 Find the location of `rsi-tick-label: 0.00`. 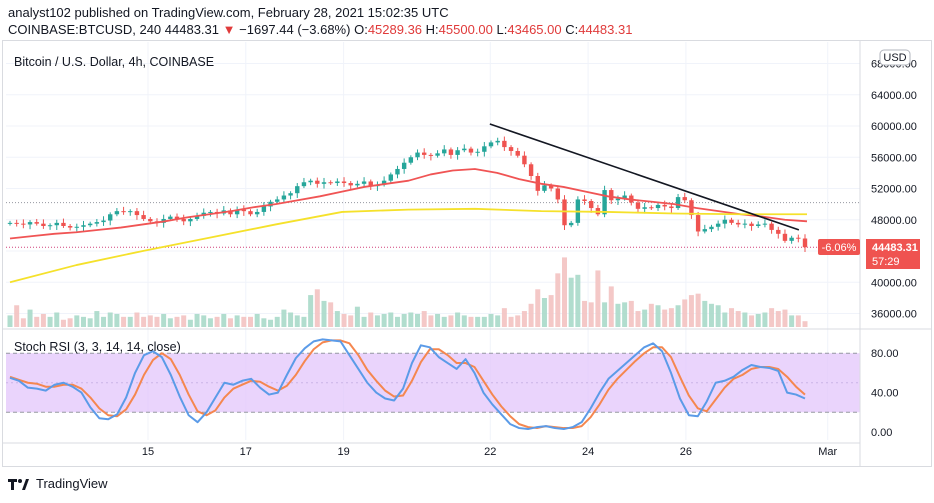

rsi-tick-label: 0.00 is located at coordinates (881, 433).